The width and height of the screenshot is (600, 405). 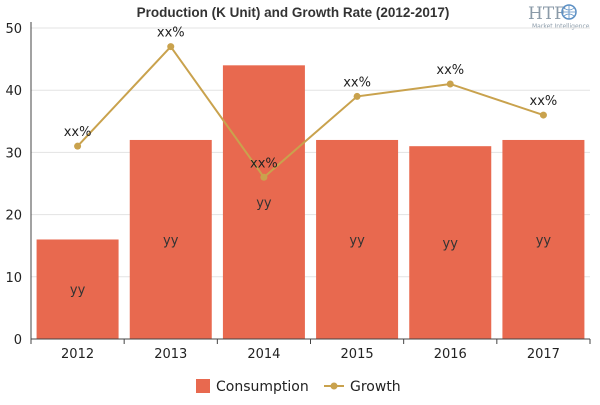 I want to click on x-tick-label: 2017, so click(x=543, y=354).